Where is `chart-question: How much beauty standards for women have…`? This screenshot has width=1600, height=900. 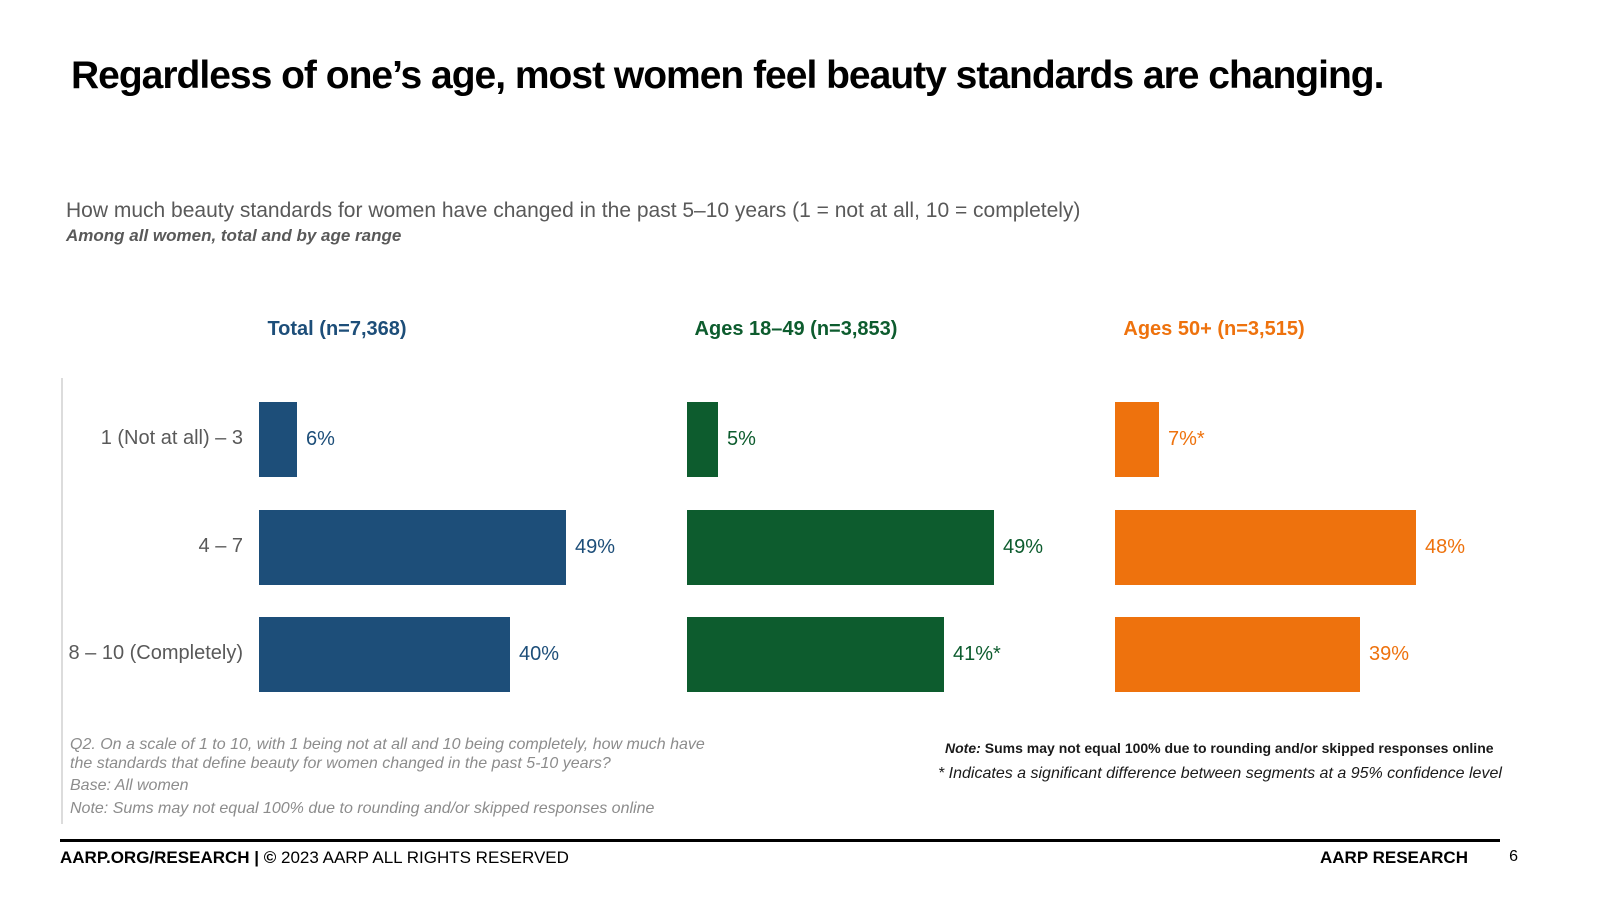
chart-question: How much beauty standards for women have… is located at coordinates (573, 210).